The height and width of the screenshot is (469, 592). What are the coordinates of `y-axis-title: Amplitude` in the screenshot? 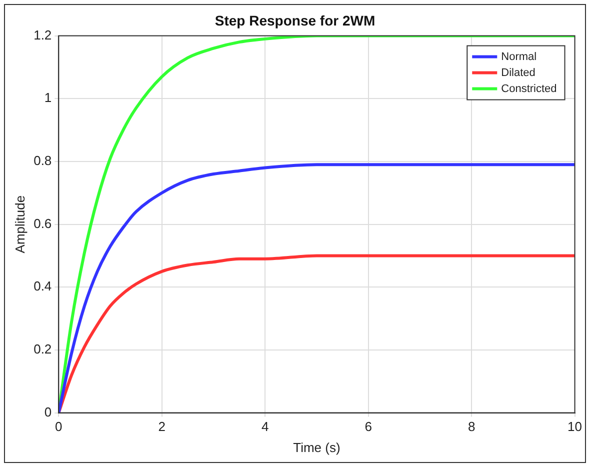 It's located at (20, 224).